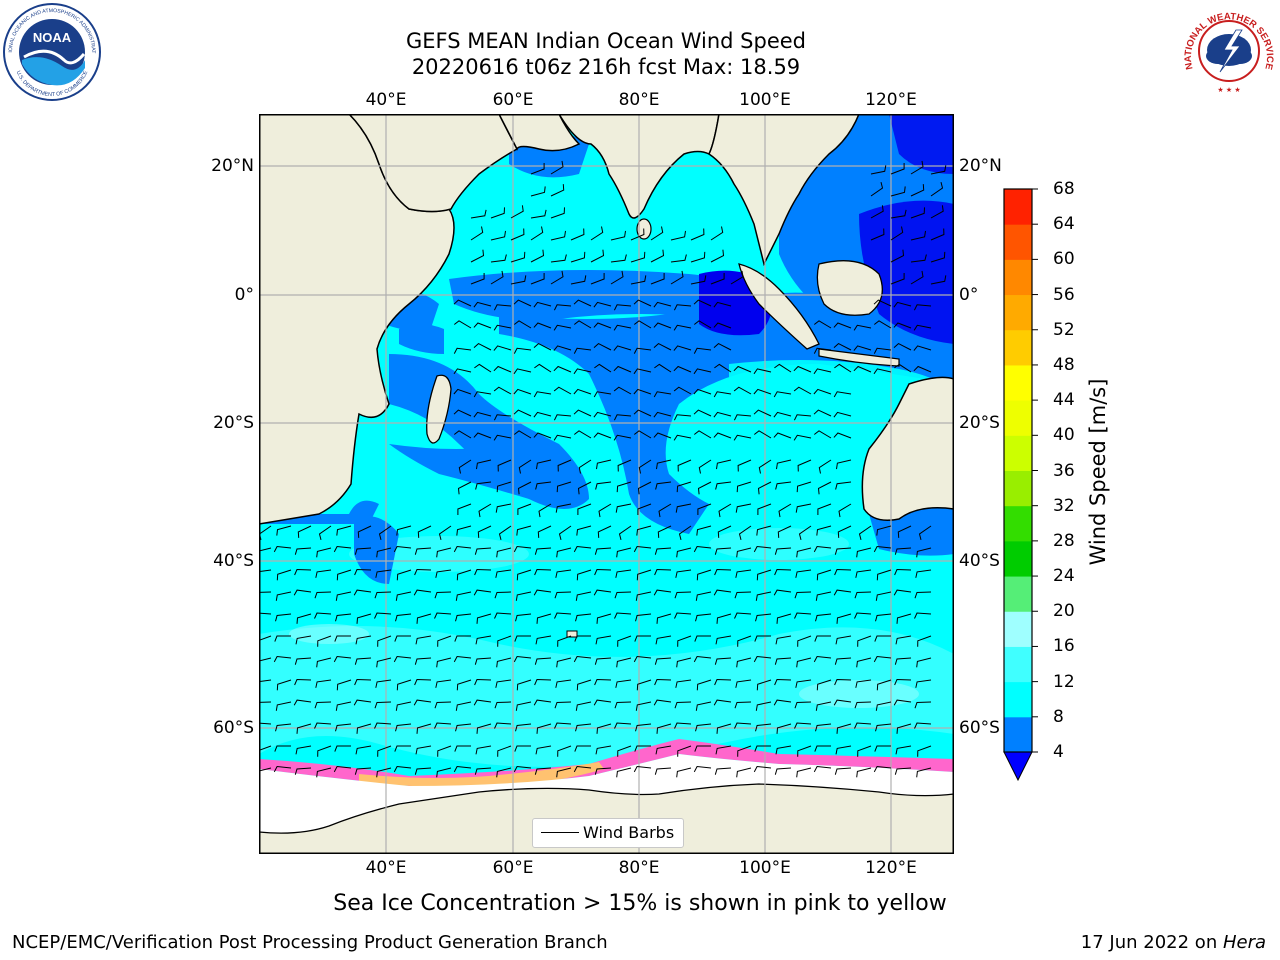  What do you see at coordinates (560, 832) in the screenshot?
I see `wind-barb-legend-line` at bounding box center [560, 832].